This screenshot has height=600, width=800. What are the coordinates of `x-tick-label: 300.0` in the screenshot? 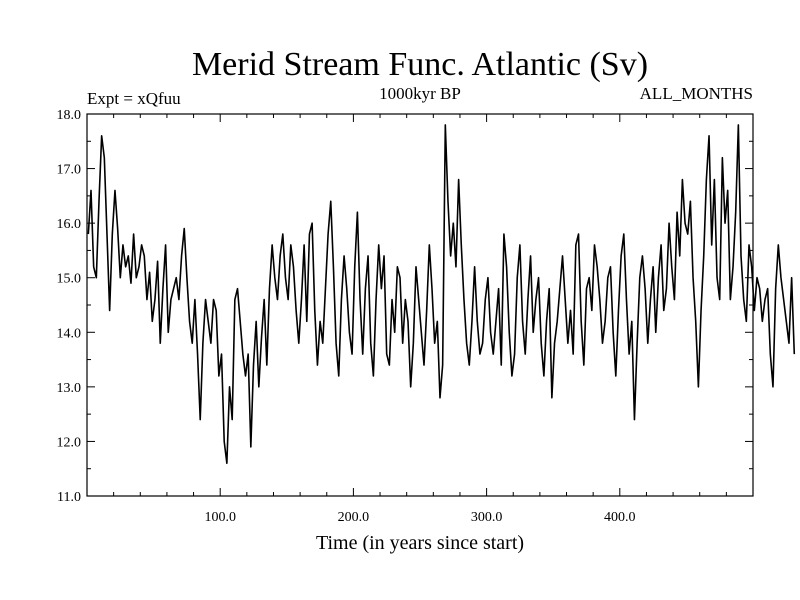 It's located at (487, 517).